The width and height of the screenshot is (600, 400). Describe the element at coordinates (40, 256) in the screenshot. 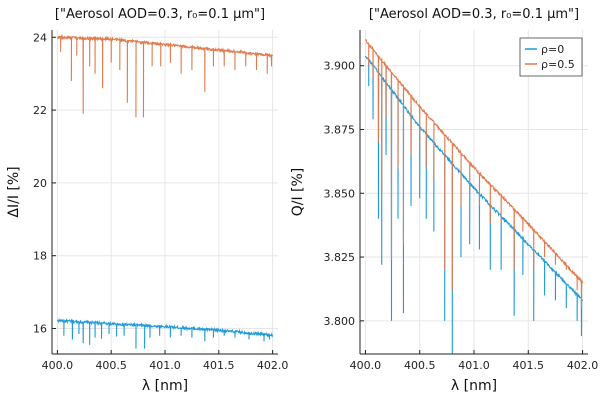

I see `y-tick-label: 18` at that location.